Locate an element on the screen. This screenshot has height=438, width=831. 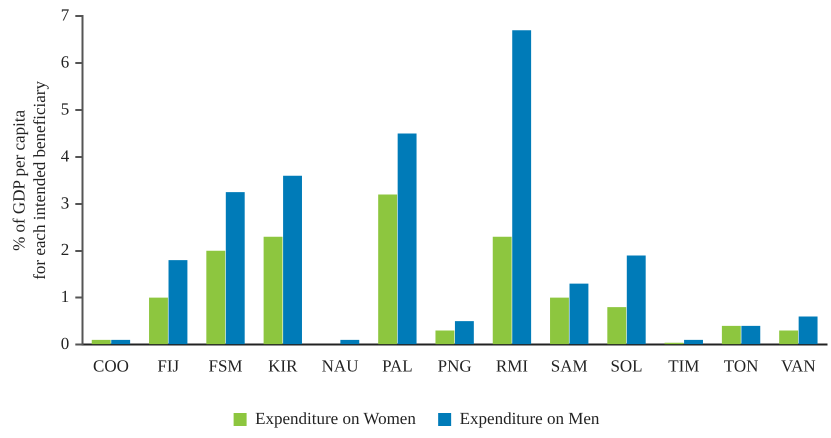
x-tick-label: KIR is located at coordinates (283, 366).